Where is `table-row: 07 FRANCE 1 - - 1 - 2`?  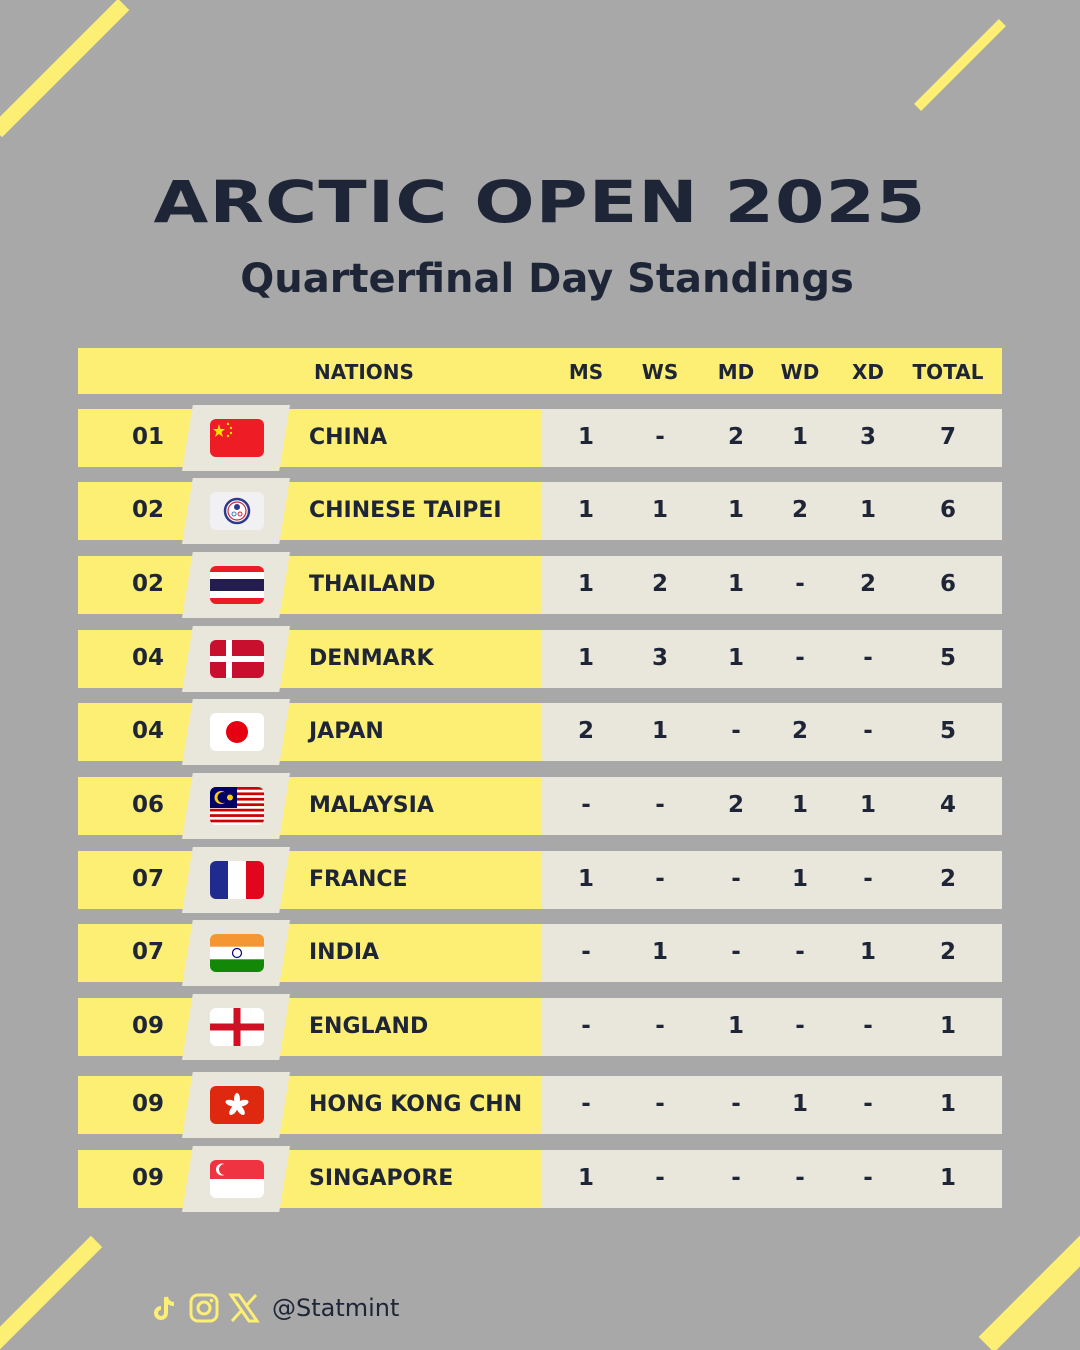
table-row: 07 FRANCE 1 - - 1 - 2 is located at coordinates (540, 880).